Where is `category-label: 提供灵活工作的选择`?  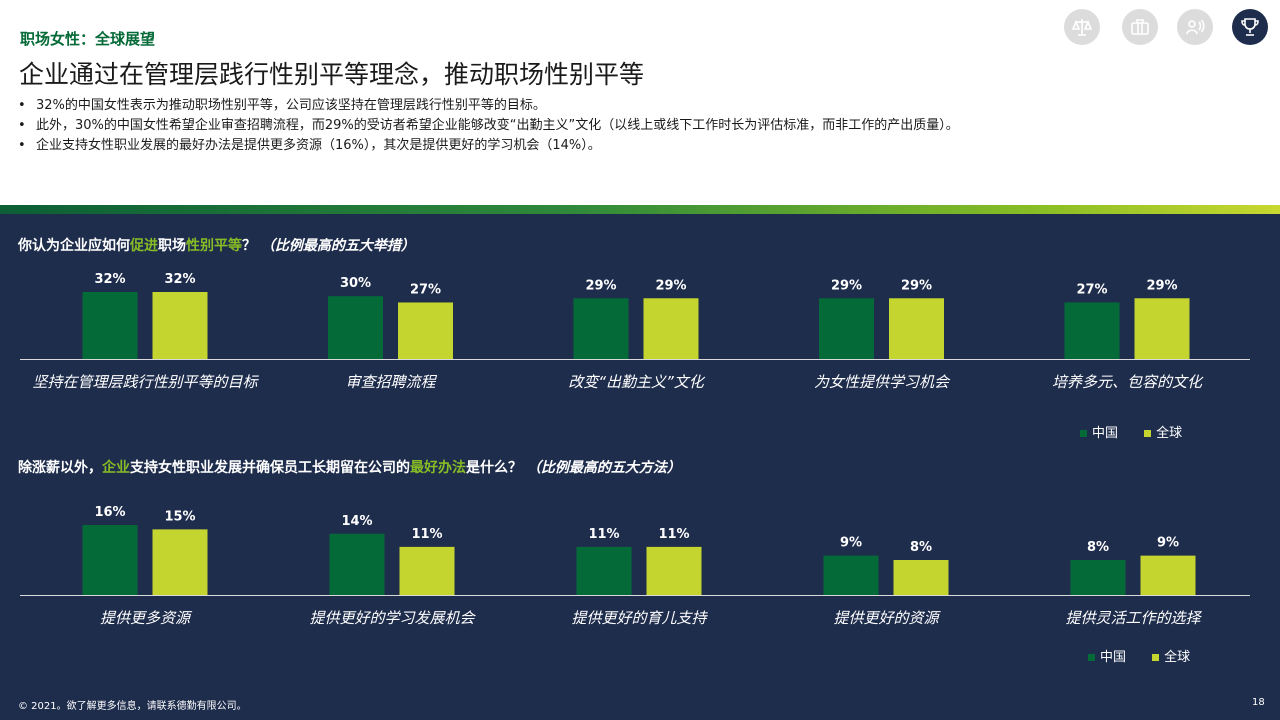 category-label: 提供灵活工作的选择 is located at coordinates (1133, 618).